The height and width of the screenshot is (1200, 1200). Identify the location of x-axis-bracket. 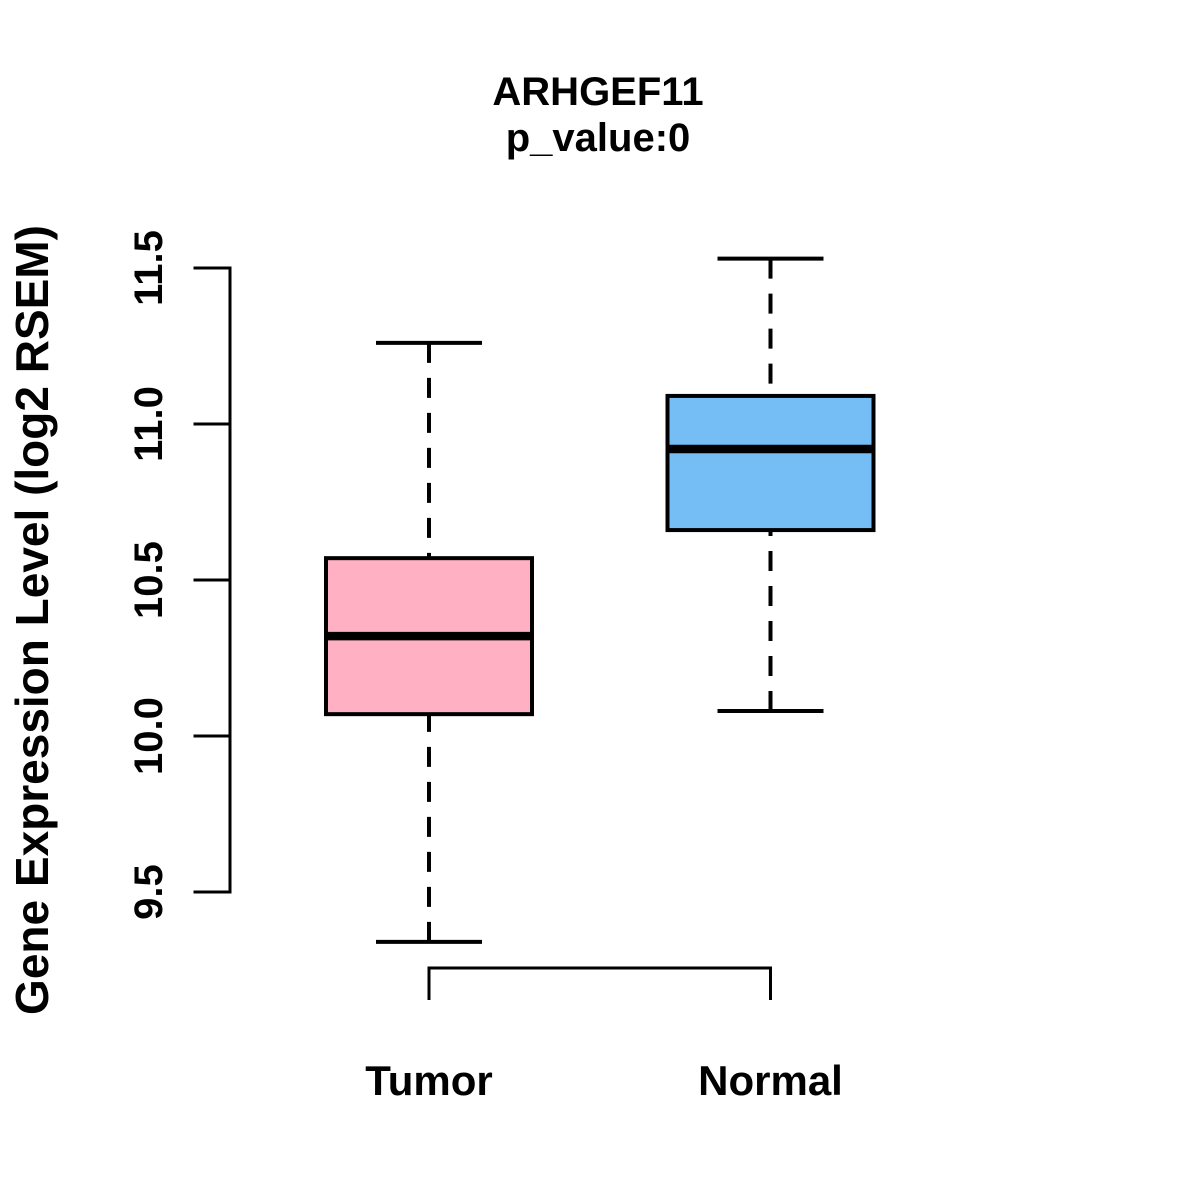
(599, 983).